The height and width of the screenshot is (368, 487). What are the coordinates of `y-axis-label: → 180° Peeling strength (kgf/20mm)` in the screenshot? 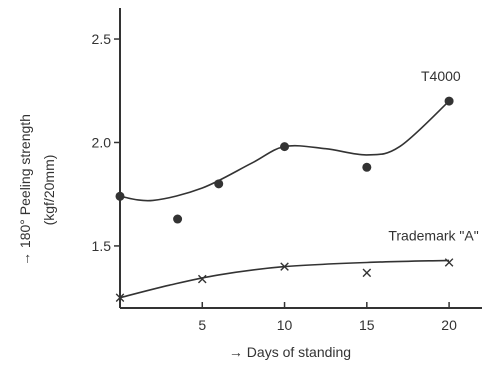 It's located at (37, 190).